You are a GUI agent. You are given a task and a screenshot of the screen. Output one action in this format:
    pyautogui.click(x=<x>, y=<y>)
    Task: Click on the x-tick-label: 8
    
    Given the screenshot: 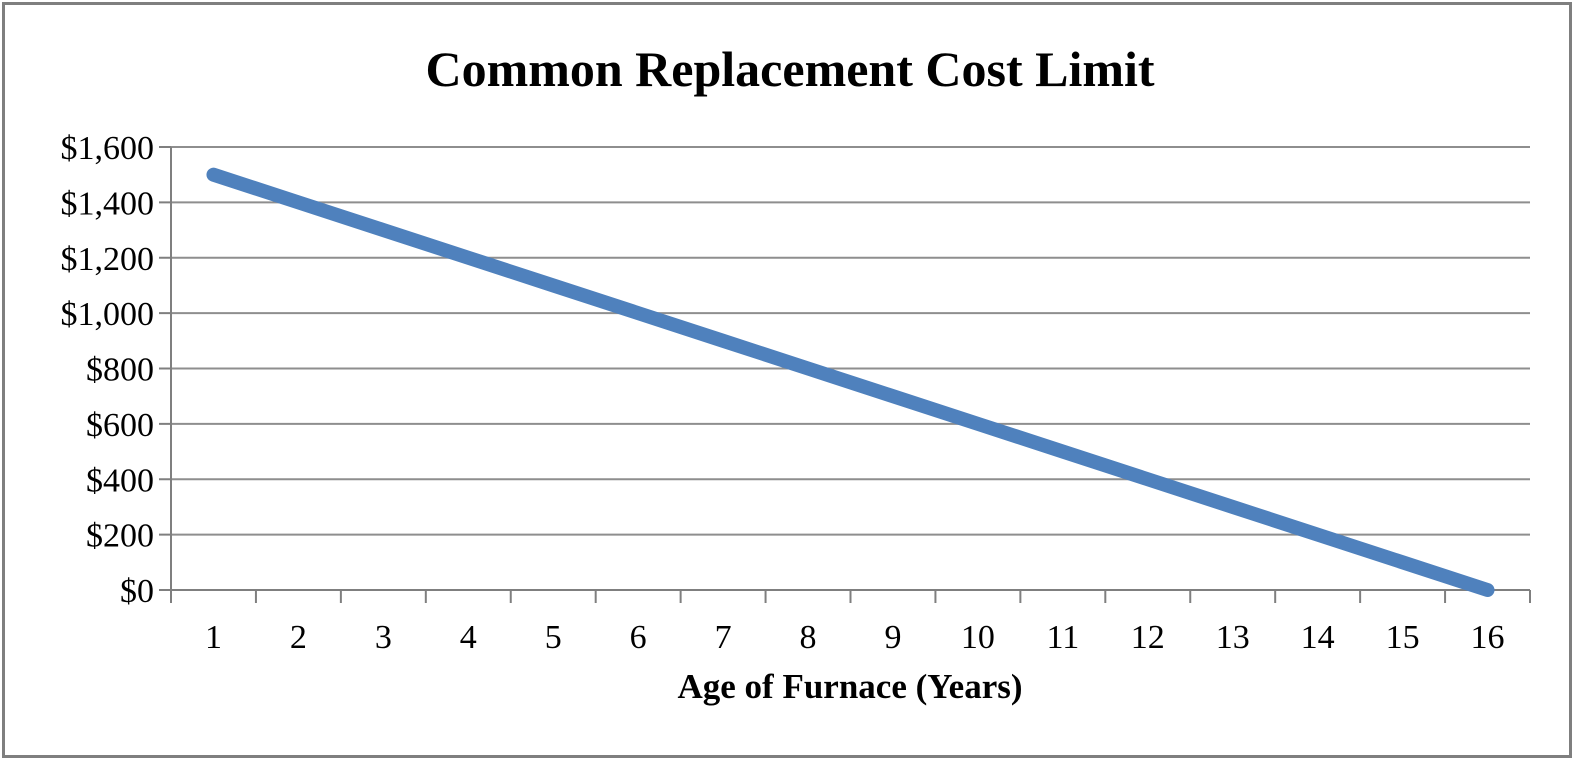 What is the action you would take?
    pyautogui.click(x=808, y=637)
    